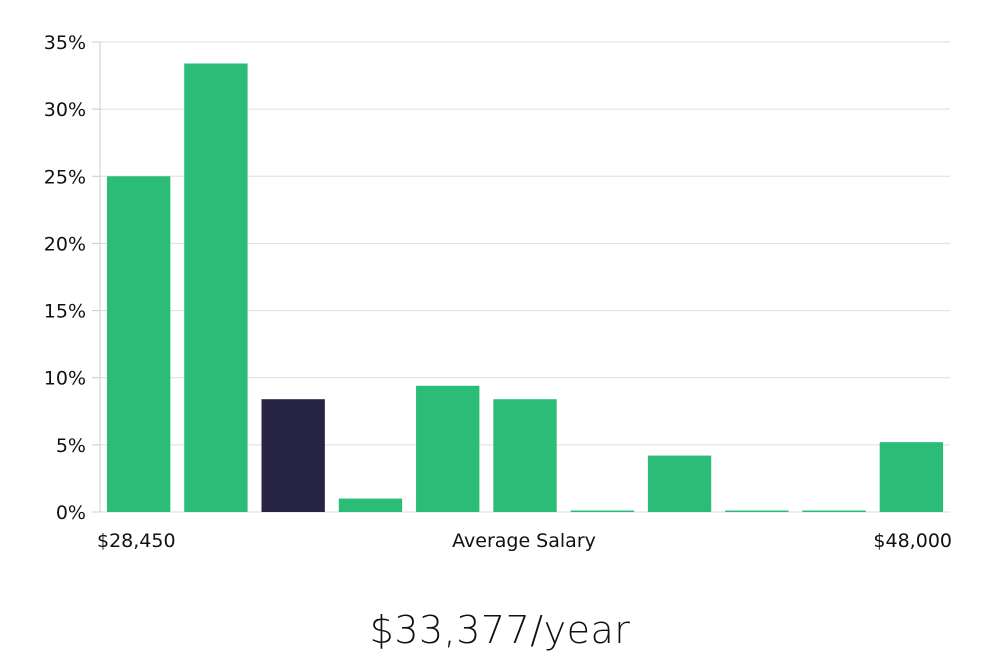 This screenshot has width=1000, height=660. Describe the element at coordinates (65, 110) in the screenshot. I see `y-tick-label: 30%` at that location.